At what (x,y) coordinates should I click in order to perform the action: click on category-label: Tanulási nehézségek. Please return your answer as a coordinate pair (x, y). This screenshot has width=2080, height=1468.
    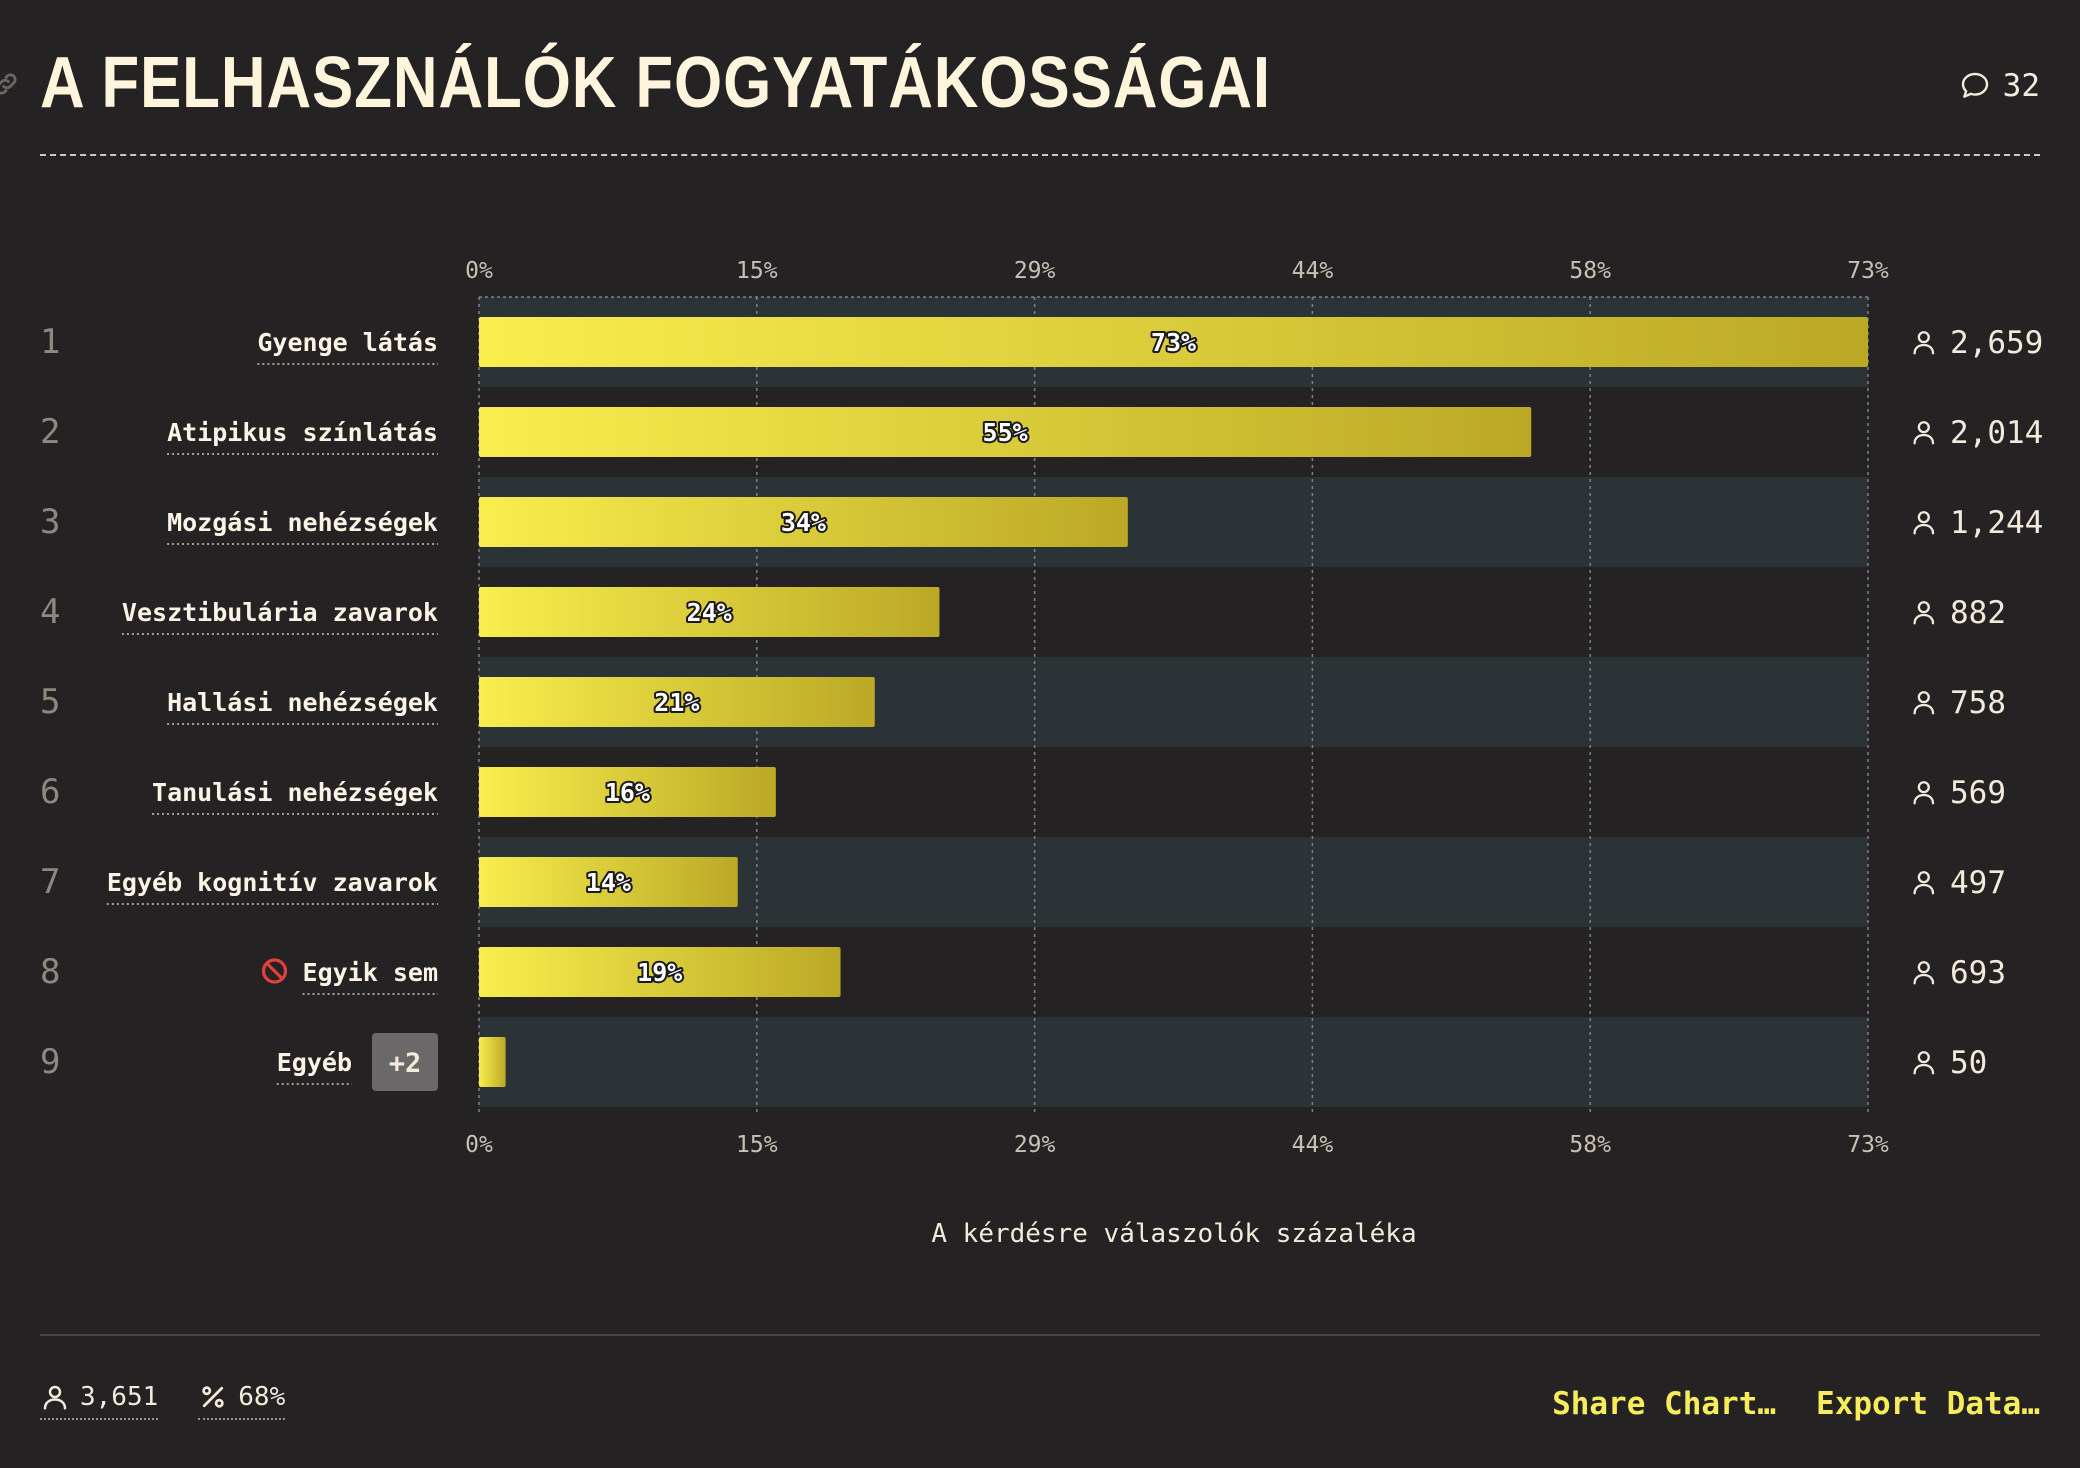
    Looking at the image, I should click on (295, 792).